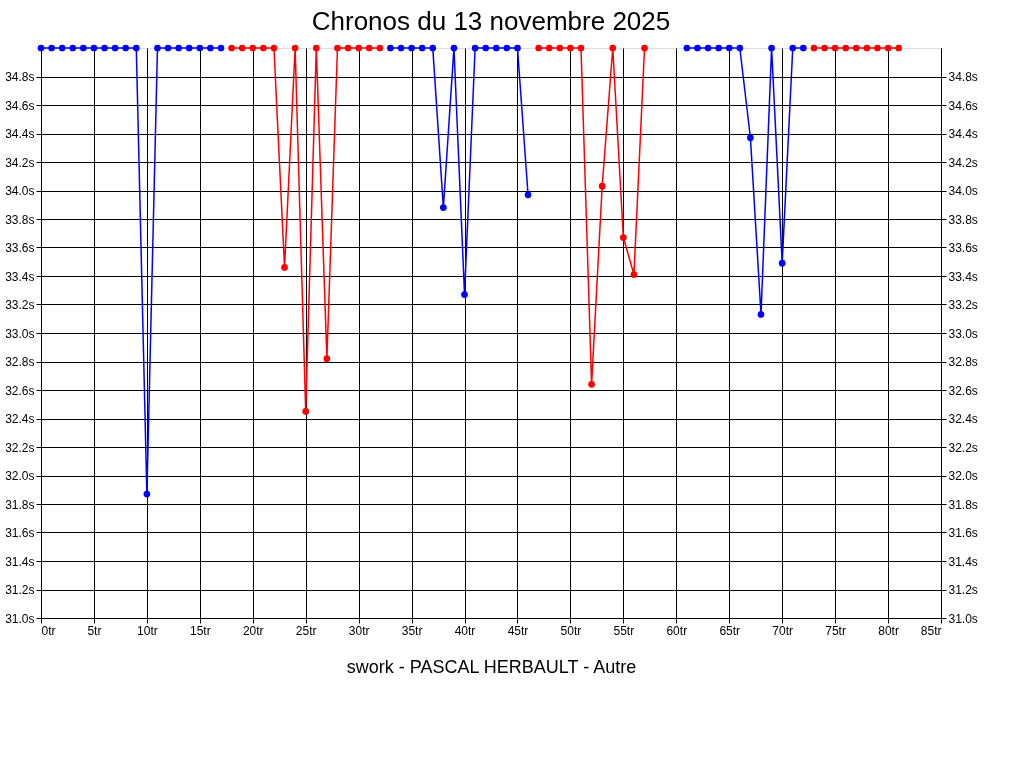 The height and width of the screenshot is (768, 1024). I want to click on y2-tick-label: 34.2s, so click(963, 162).